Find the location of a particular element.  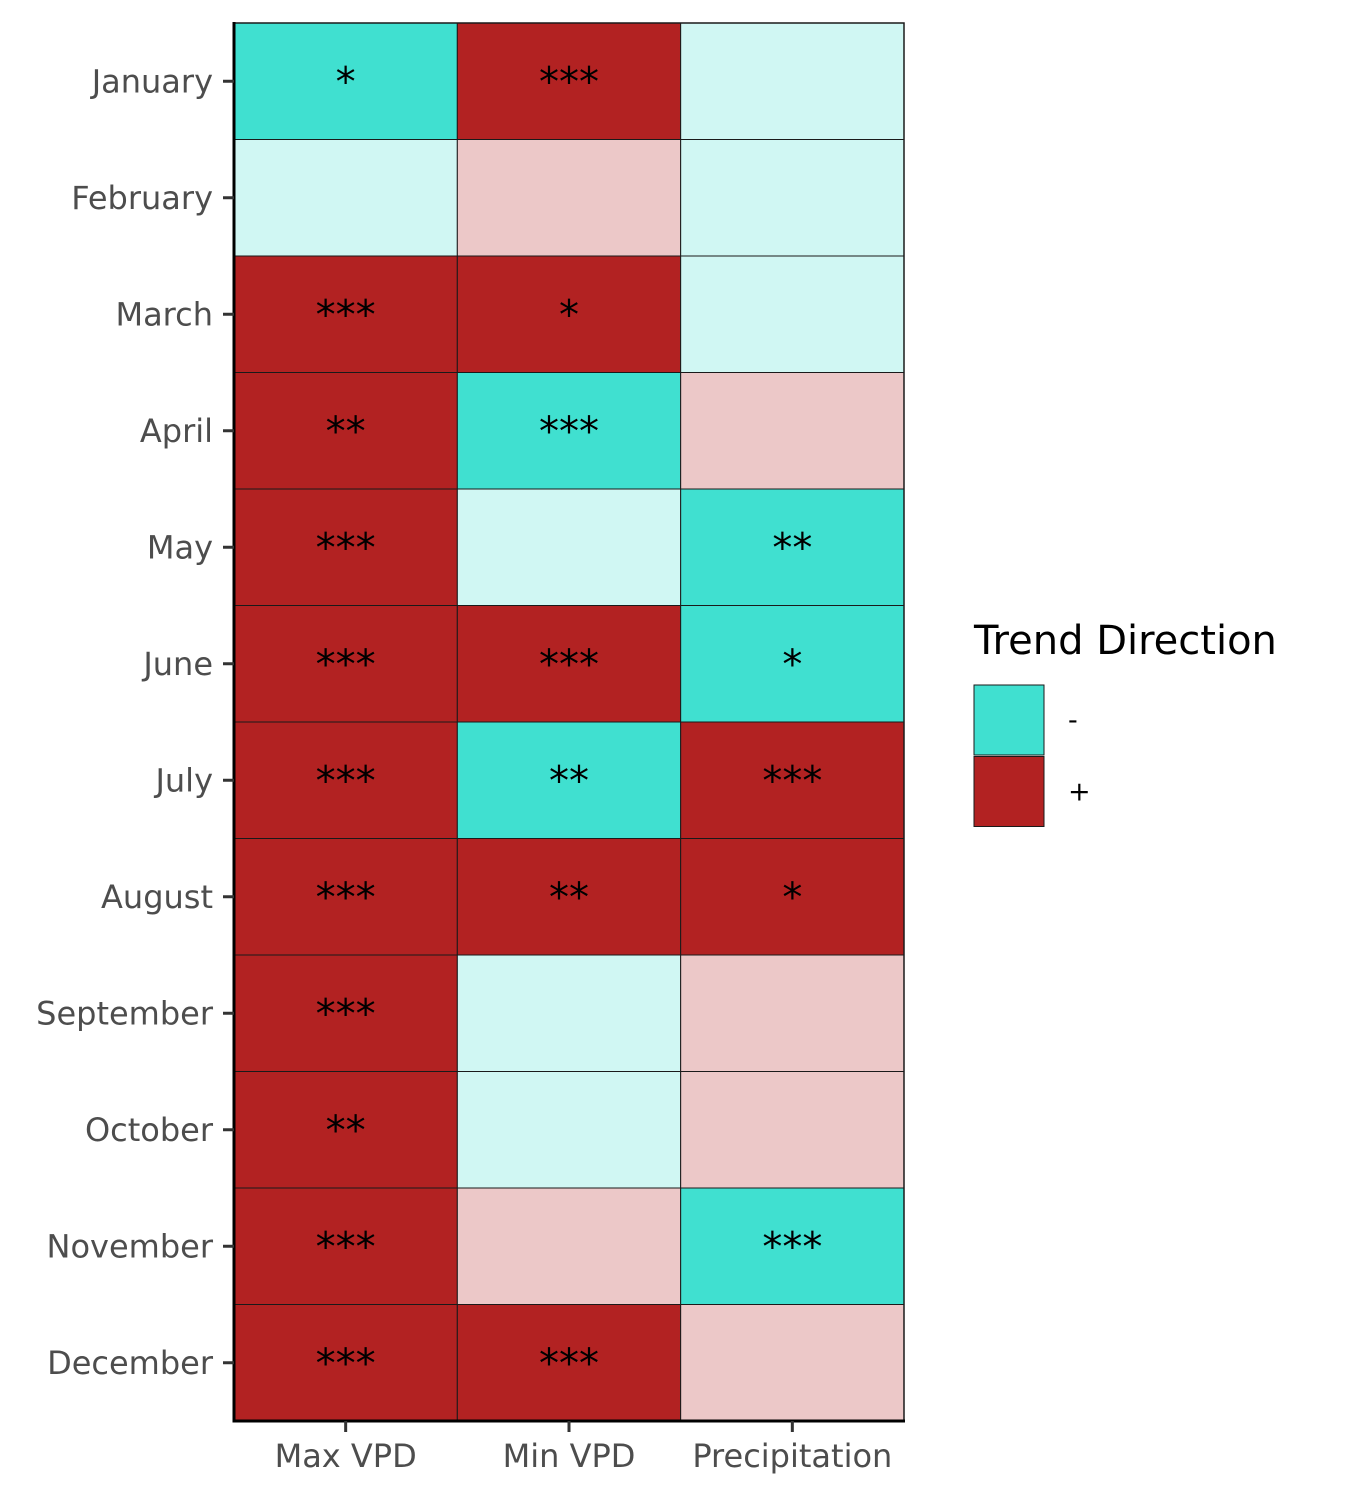

legend-key-negative is located at coordinates (1009, 720).